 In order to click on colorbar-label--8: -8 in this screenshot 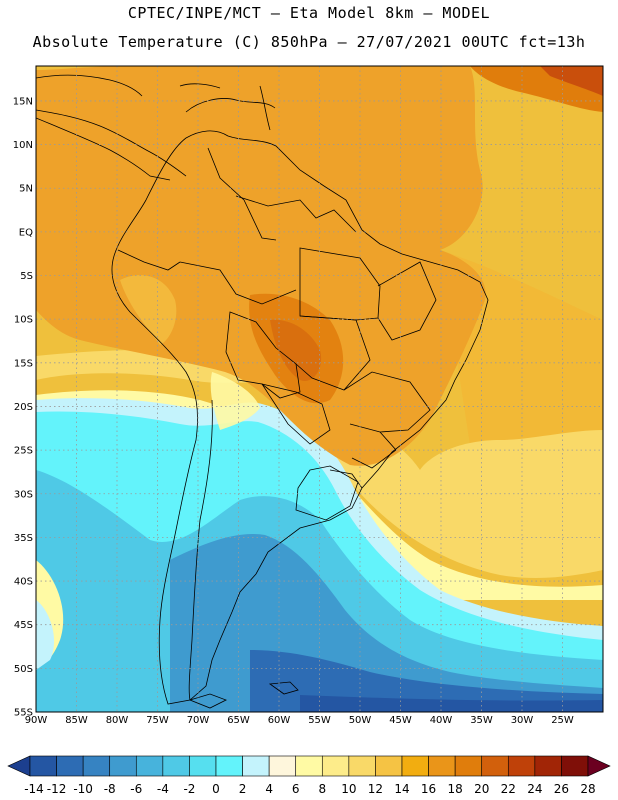, I will do `click(110, 789)`.